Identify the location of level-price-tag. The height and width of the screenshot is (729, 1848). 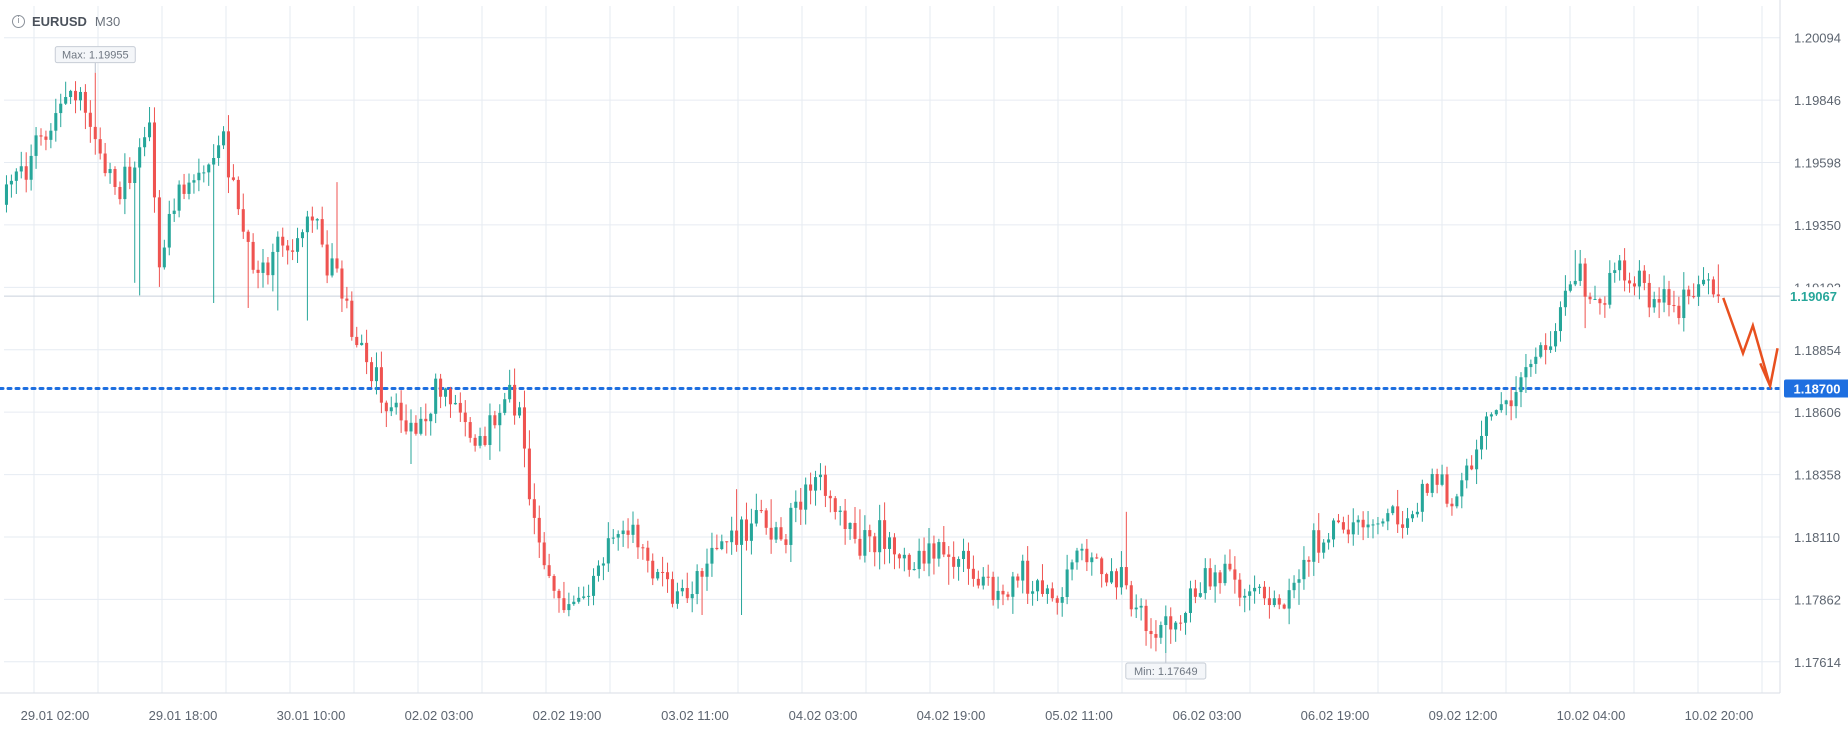
(1816, 388).